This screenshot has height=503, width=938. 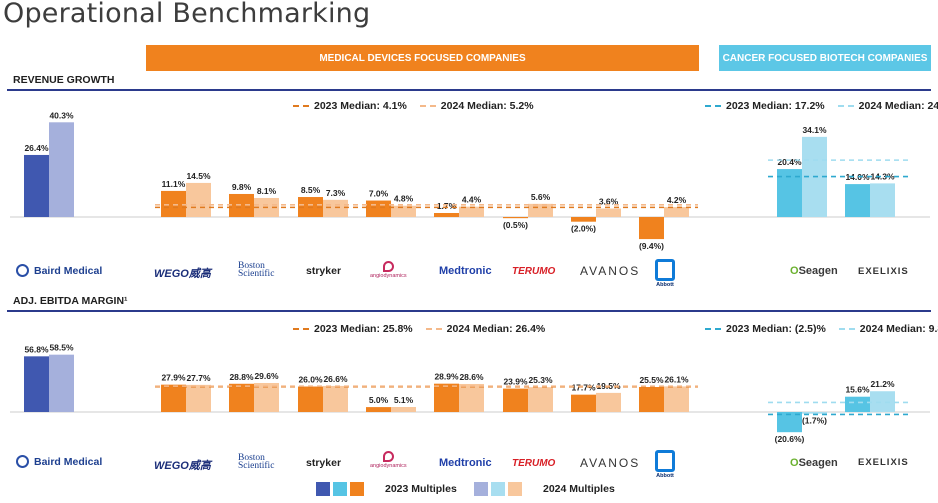 I want to click on legend-2024-label: 2024 Multiples, so click(x=579, y=489).